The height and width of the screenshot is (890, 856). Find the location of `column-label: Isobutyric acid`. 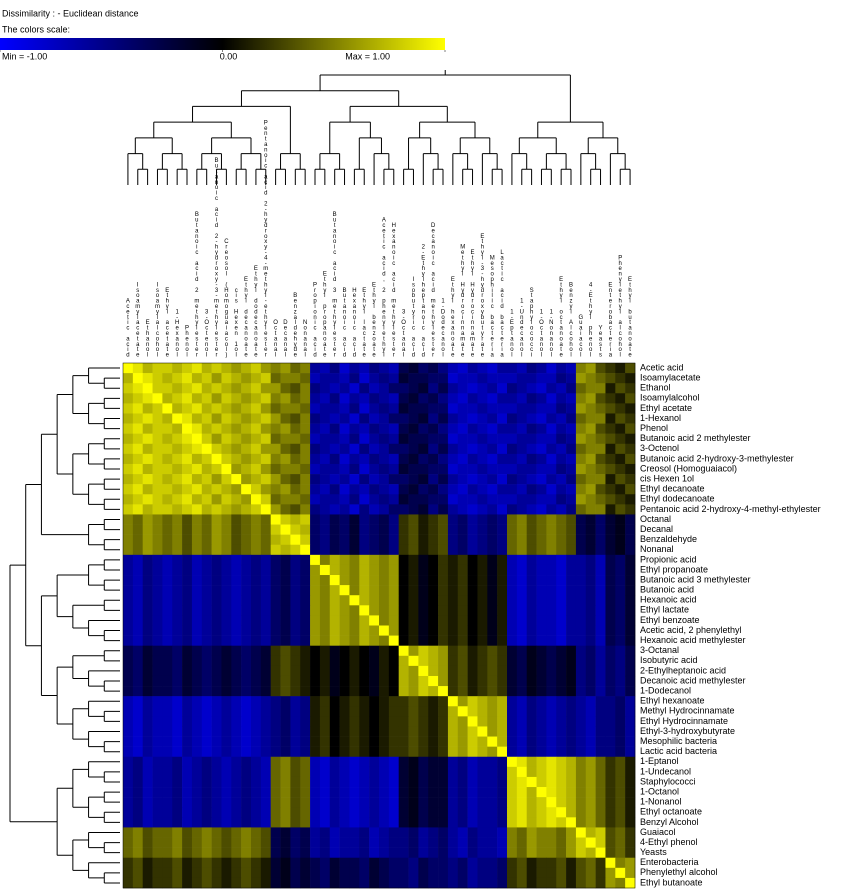

column-label: Isobutyric acid is located at coordinates (413, 317).